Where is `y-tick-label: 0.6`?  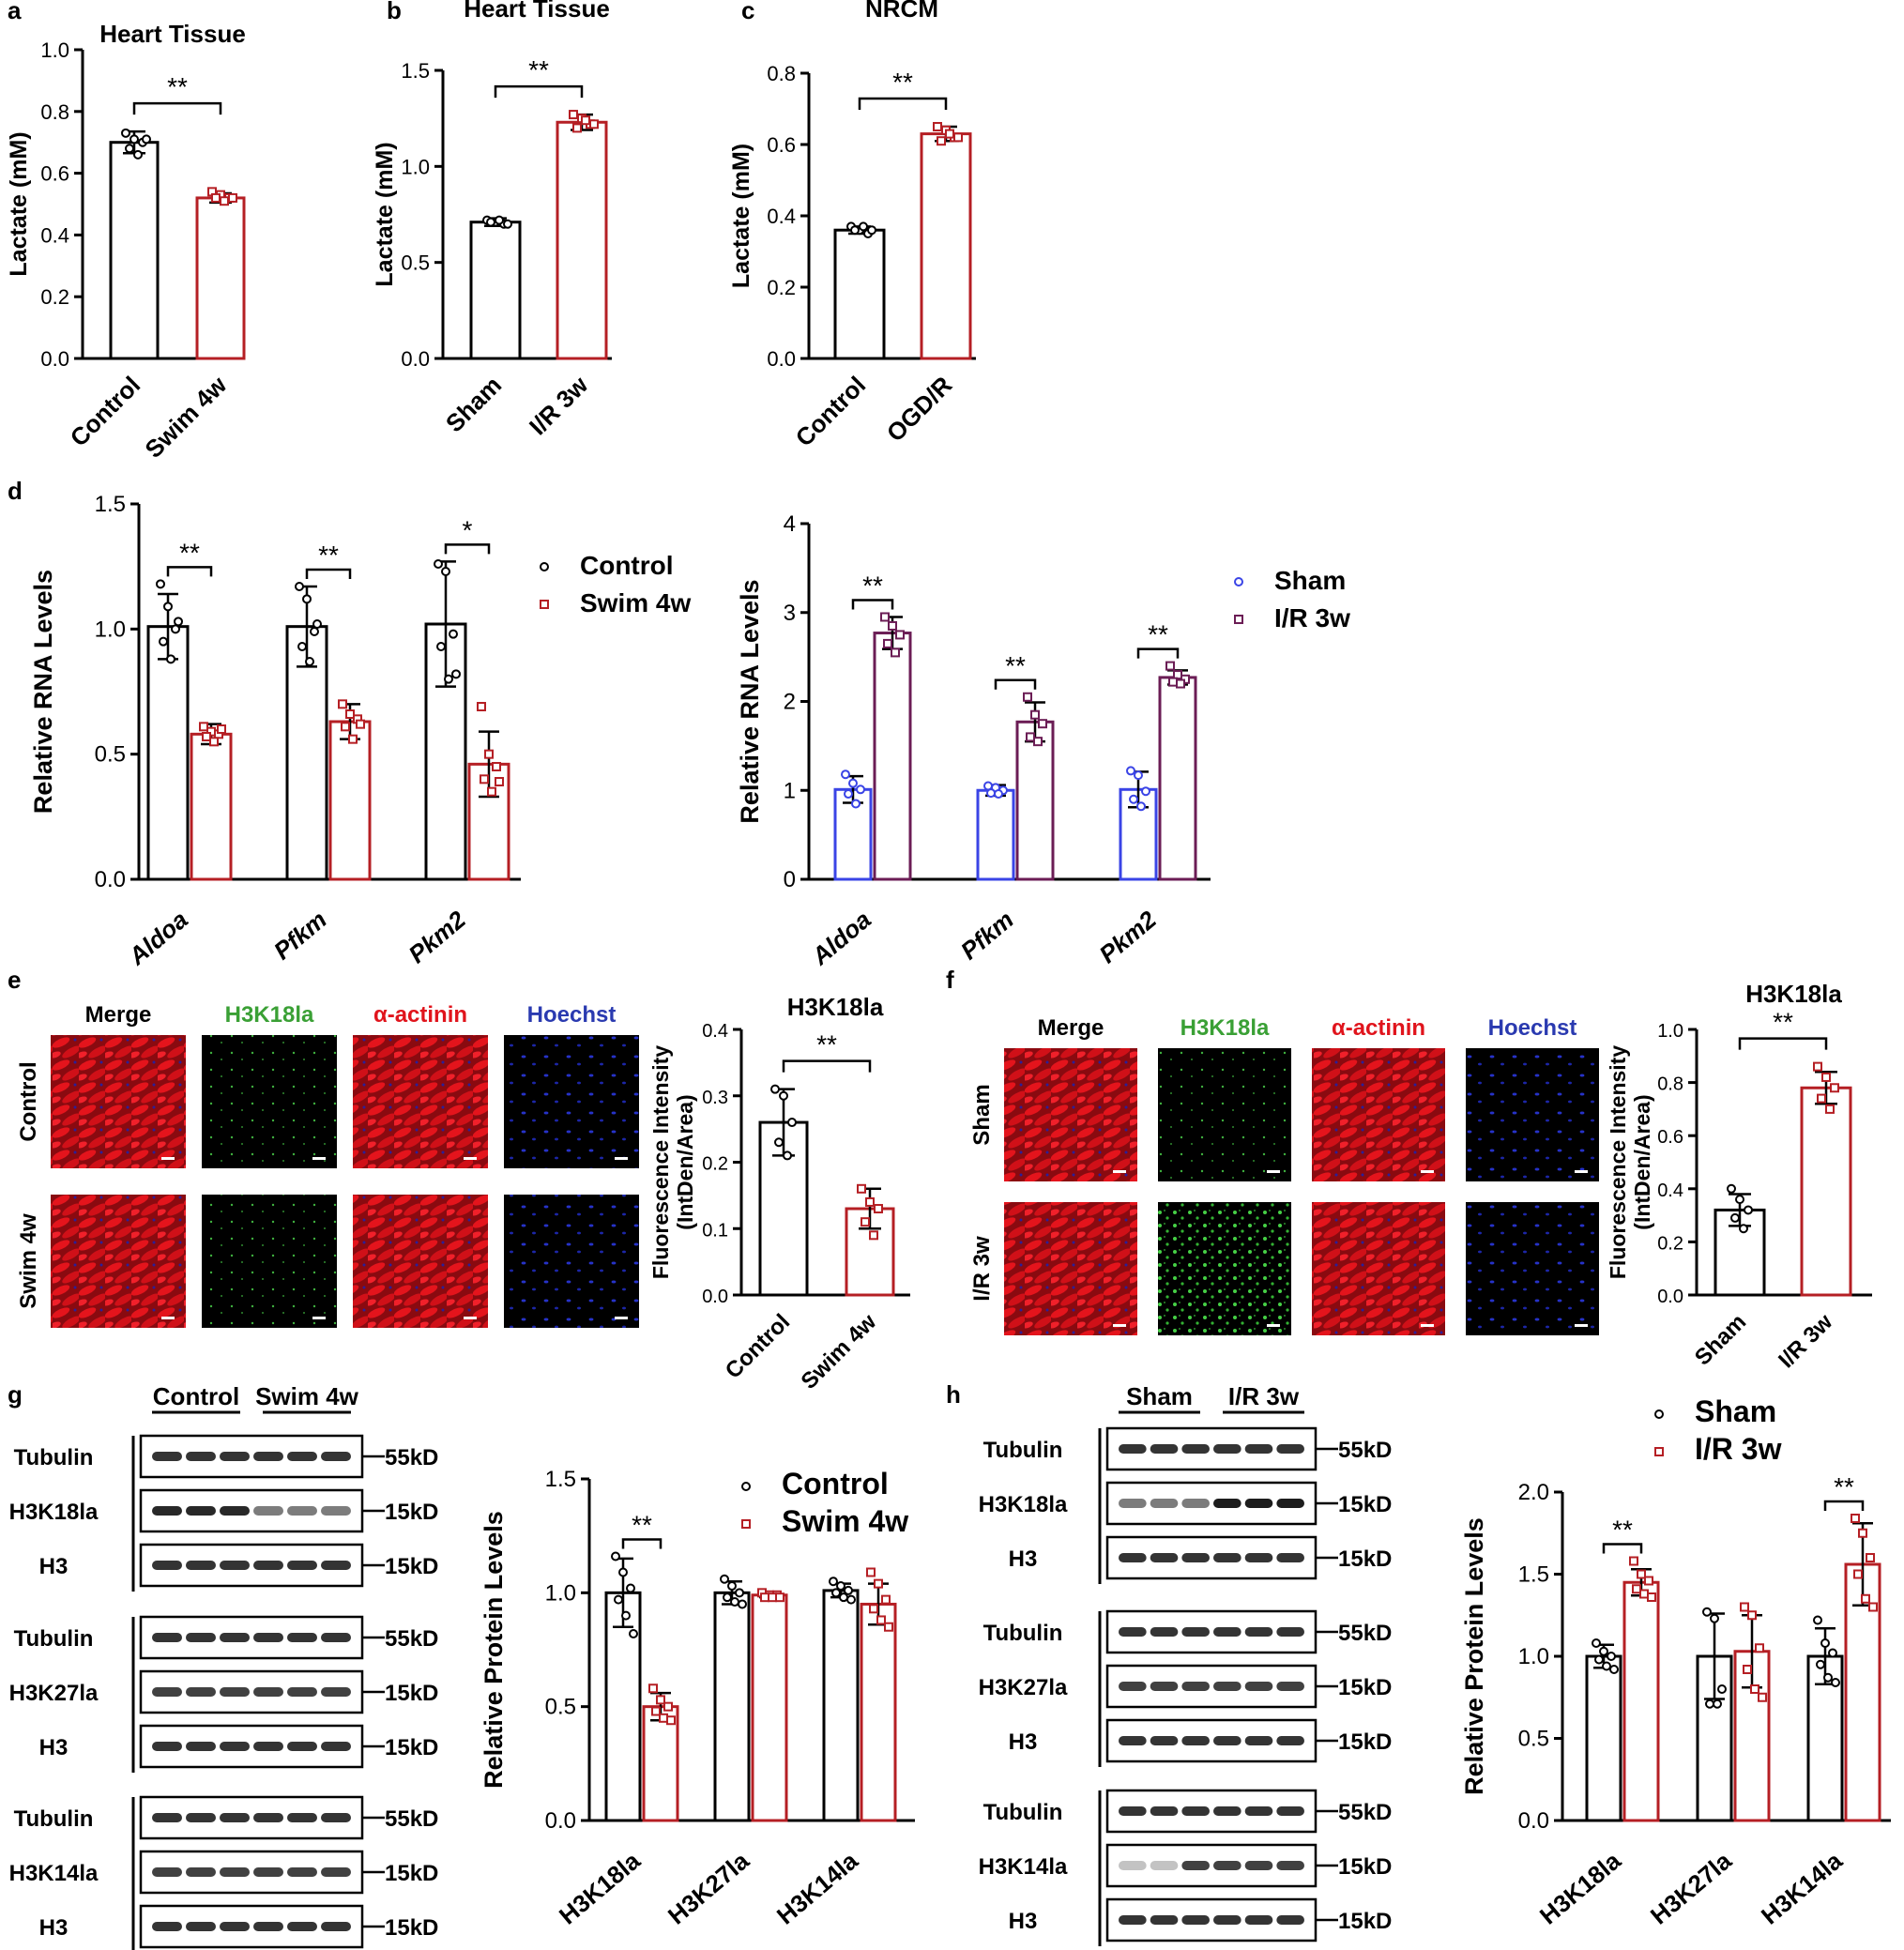 y-tick-label: 0.6 is located at coordinates (1670, 1137).